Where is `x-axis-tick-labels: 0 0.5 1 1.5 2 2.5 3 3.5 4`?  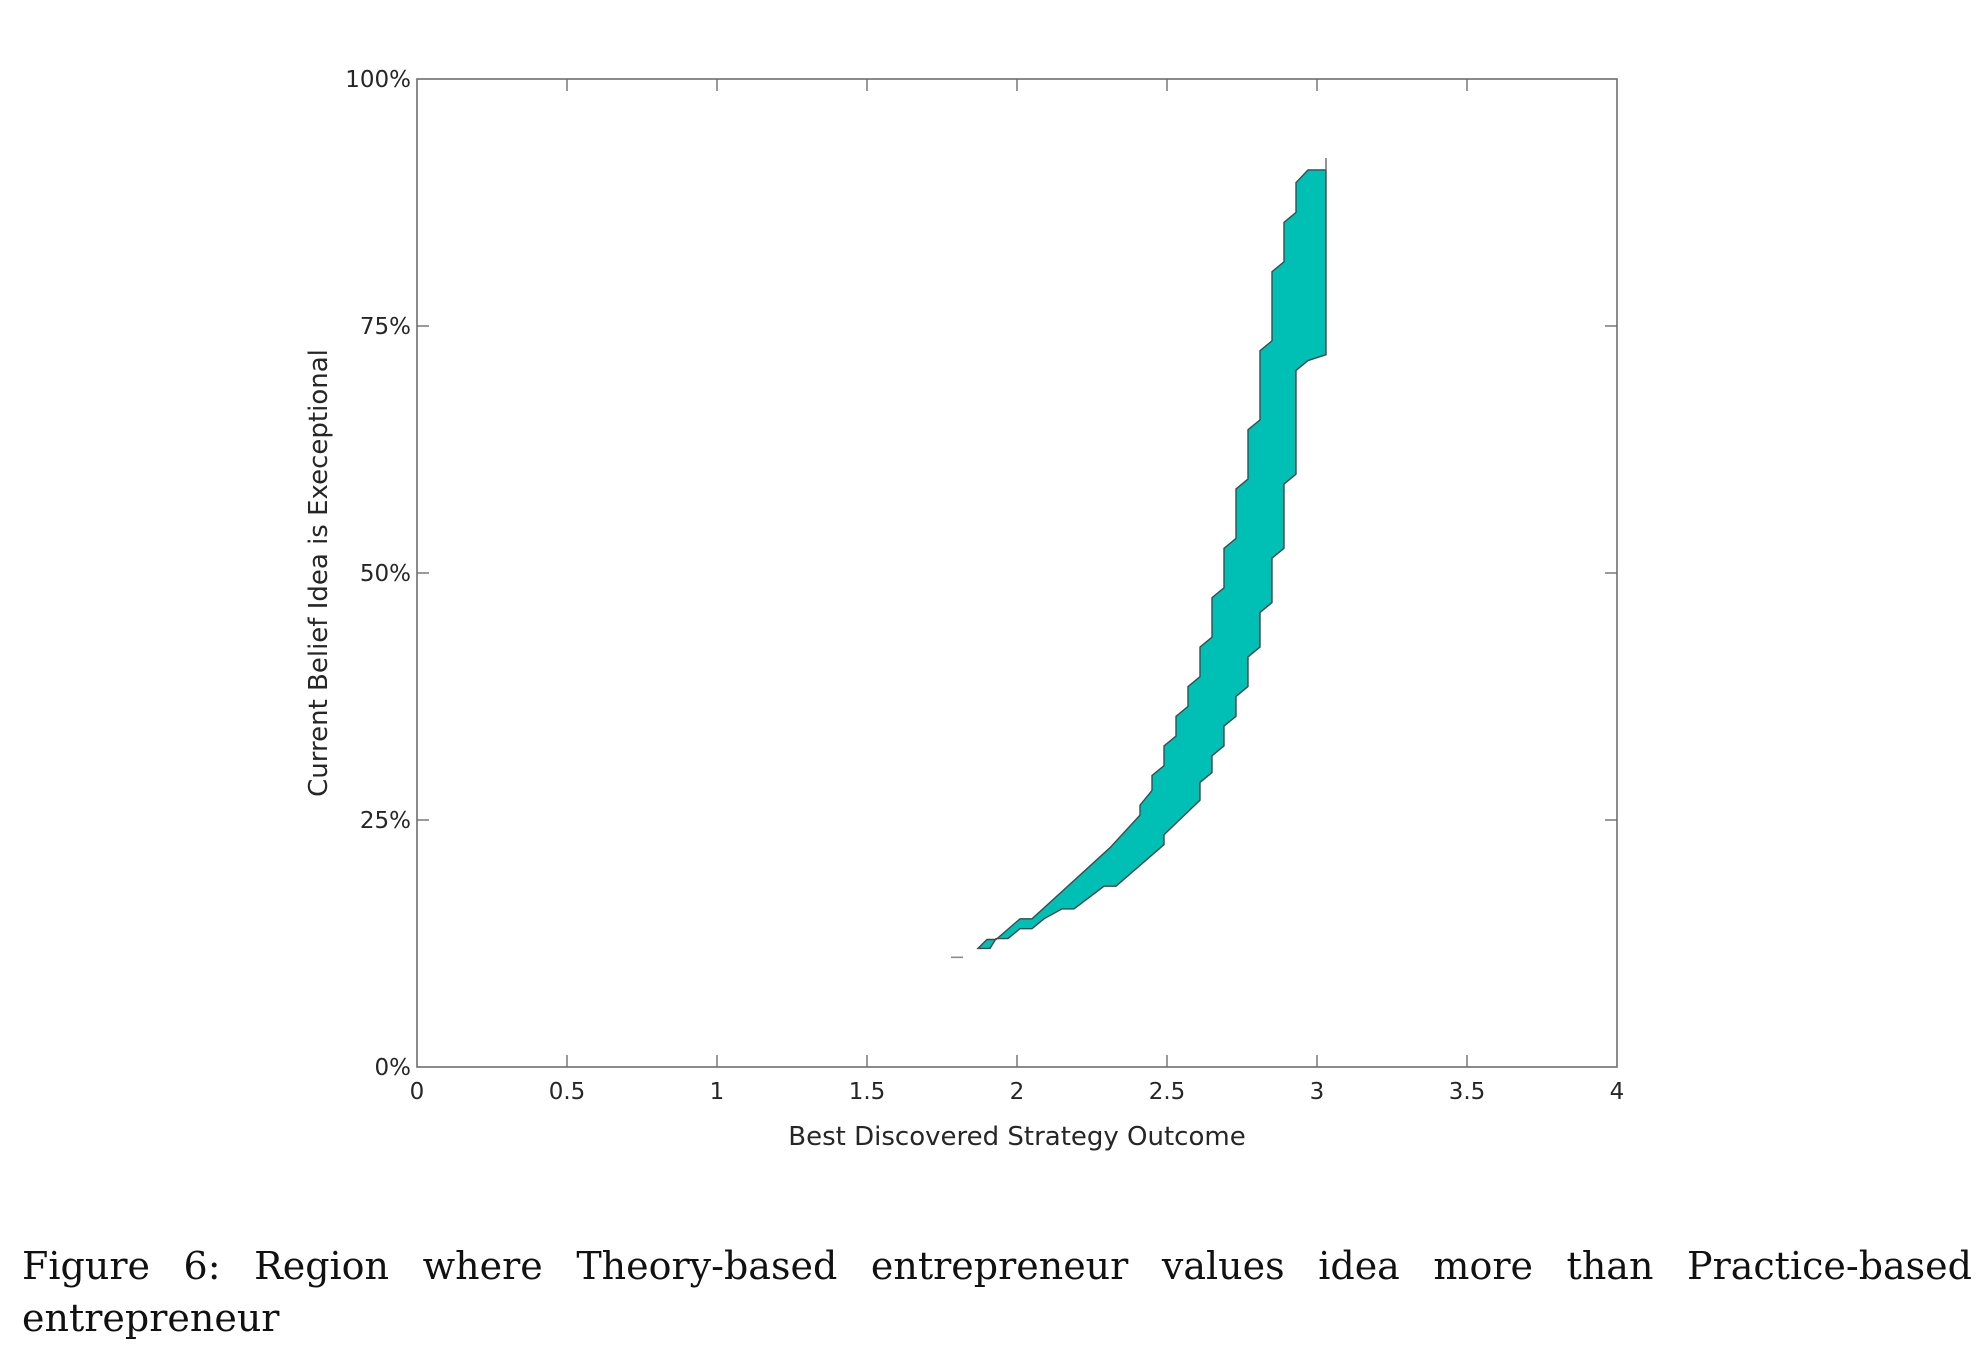 x-axis-tick-labels: 0 0.5 1 1.5 2 2.5 3 3.5 4 is located at coordinates (1017, 1092).